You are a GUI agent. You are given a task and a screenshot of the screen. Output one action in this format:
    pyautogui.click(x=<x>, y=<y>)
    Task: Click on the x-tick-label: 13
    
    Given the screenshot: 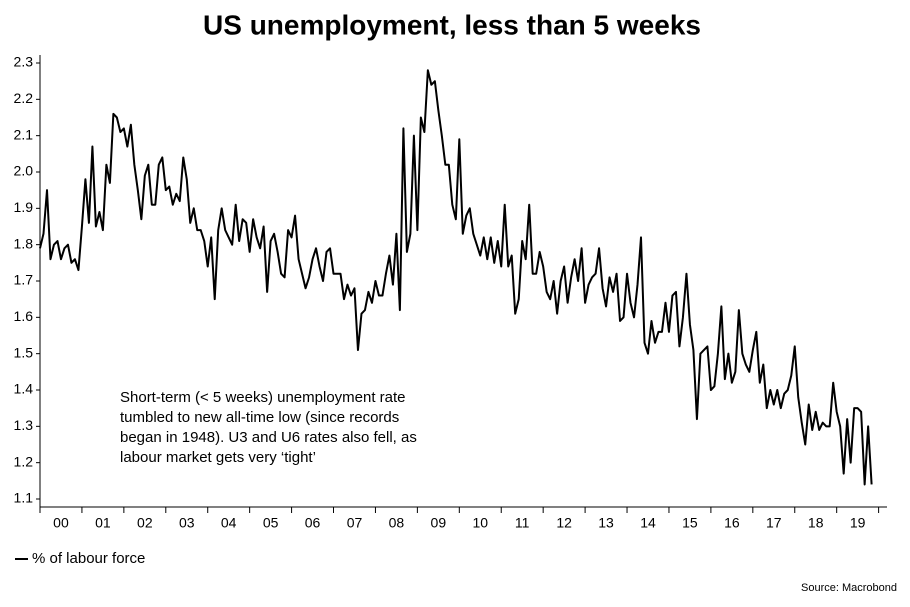 What is the action you would take?
    pyautogui.click(x=606, y=523)
    